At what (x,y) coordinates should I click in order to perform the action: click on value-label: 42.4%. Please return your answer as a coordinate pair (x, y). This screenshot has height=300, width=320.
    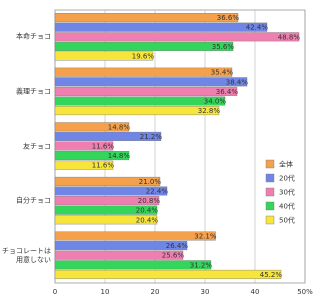
    Looking at the image, I should click on (257, 28).